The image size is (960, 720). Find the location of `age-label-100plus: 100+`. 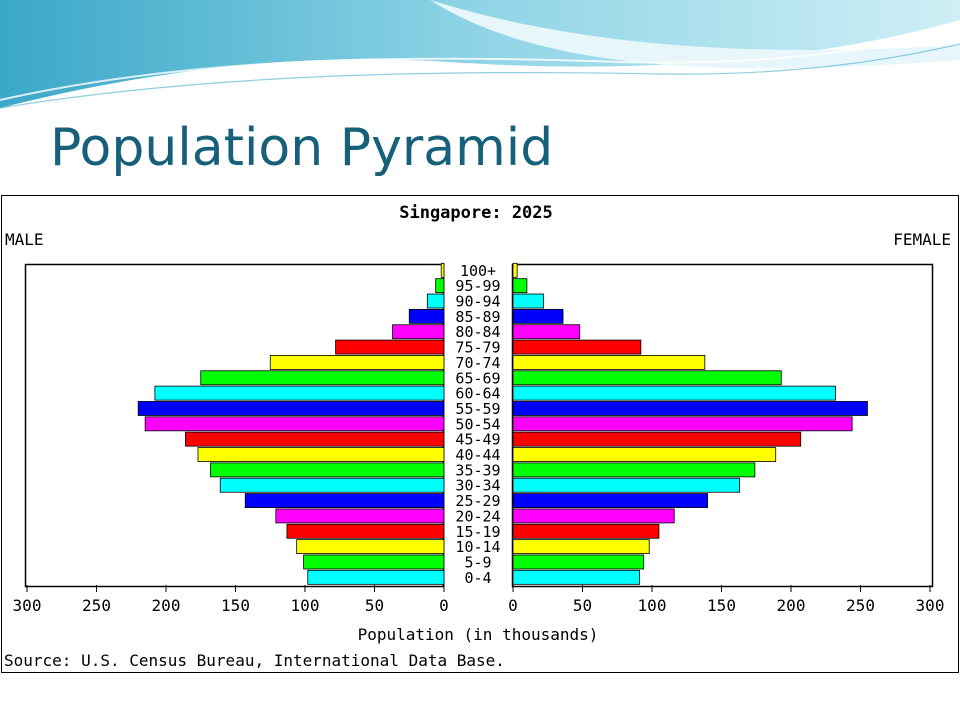

age-label-100plus: 100+ is located at coordinates (478, 271).